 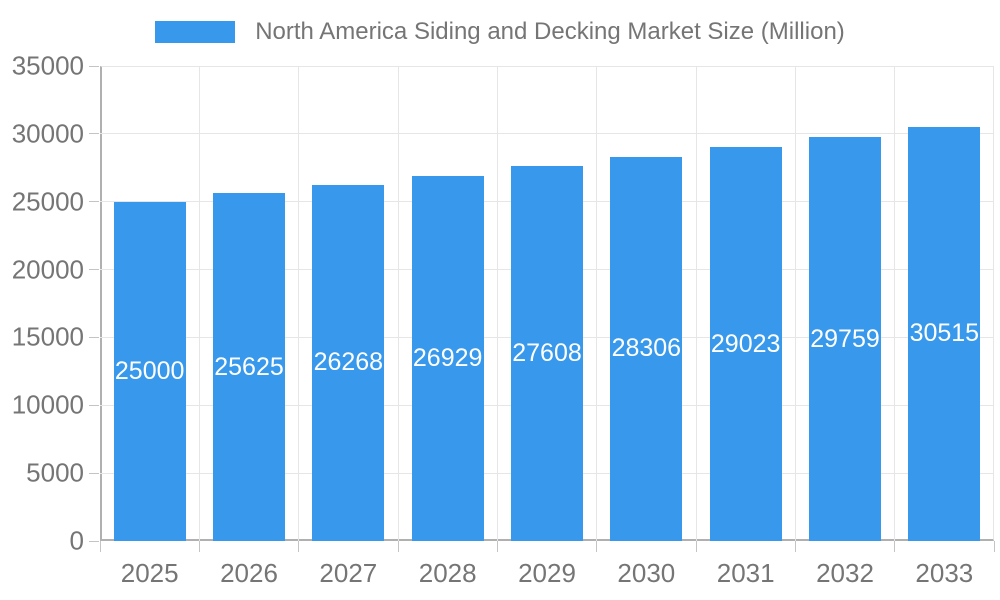 I want to click on x-tick-label: 2033, so click(x=944, y=573).